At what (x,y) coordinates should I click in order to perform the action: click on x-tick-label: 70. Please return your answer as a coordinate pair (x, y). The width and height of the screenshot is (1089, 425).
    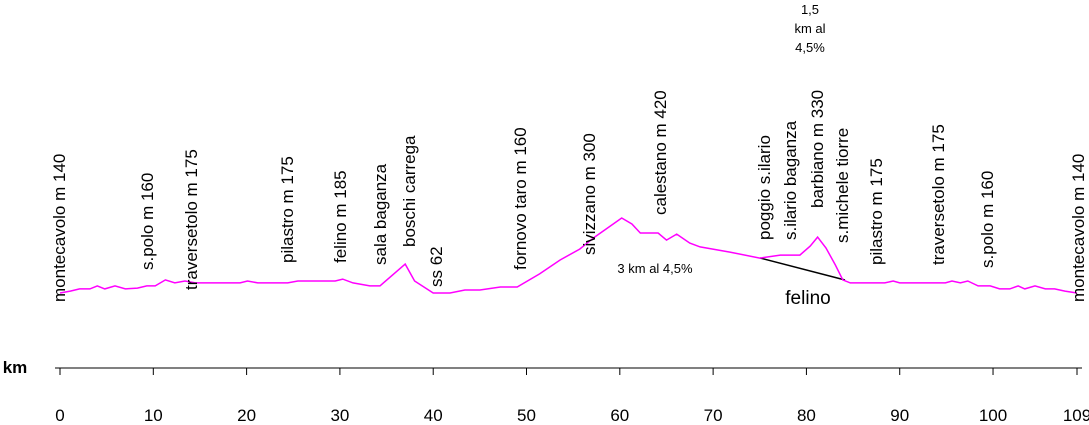
    Looking at the image, I should click on (713, 415).